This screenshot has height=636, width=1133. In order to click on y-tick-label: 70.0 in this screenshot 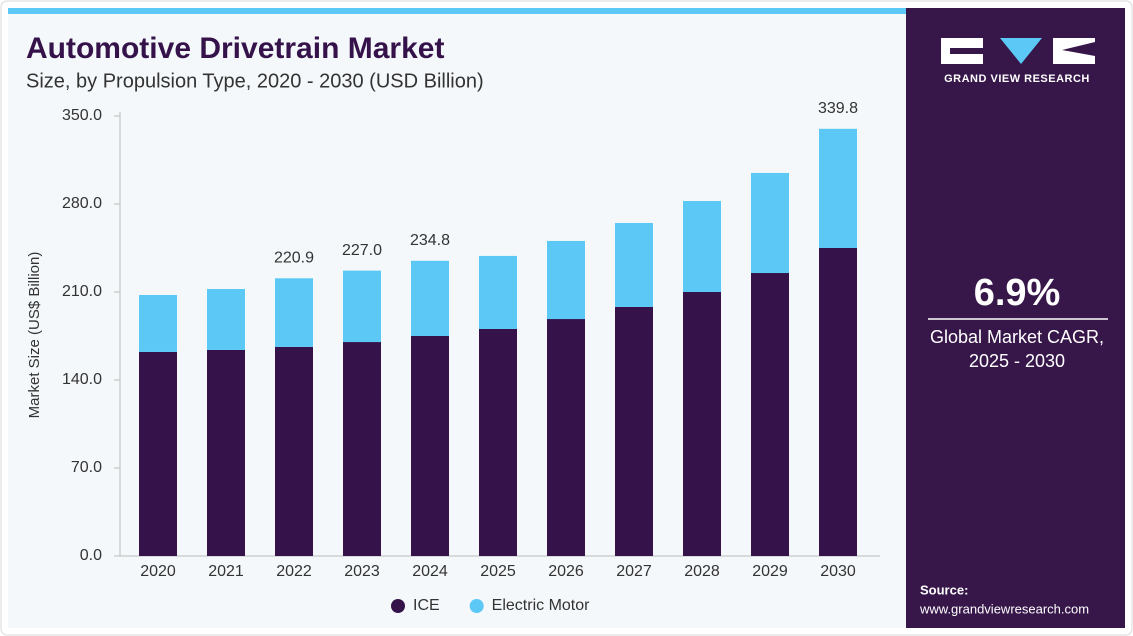, I will do `click(86, 467)`.